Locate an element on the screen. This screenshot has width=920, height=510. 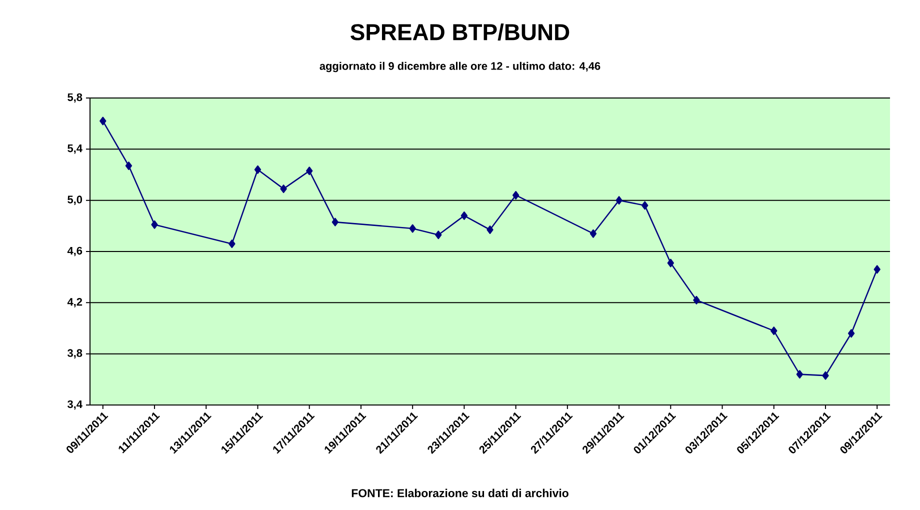
y-tick-label: 4,6 is located at coordinates (74, 251).